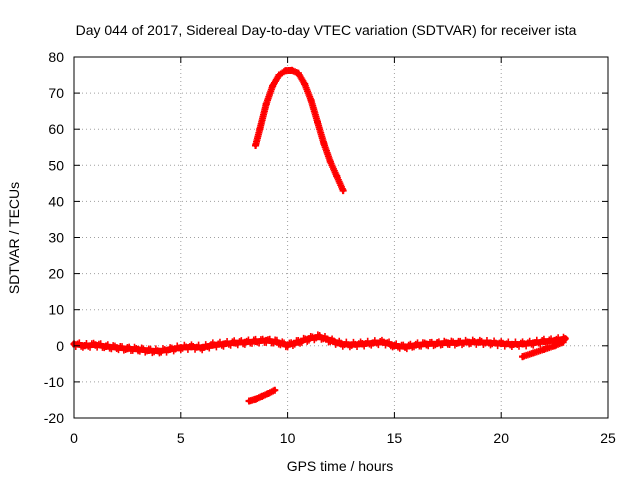 Image resolution: width=640 pixels, height=485 pixels. I want to click on y-tick-label: 50, so click(56, 165).